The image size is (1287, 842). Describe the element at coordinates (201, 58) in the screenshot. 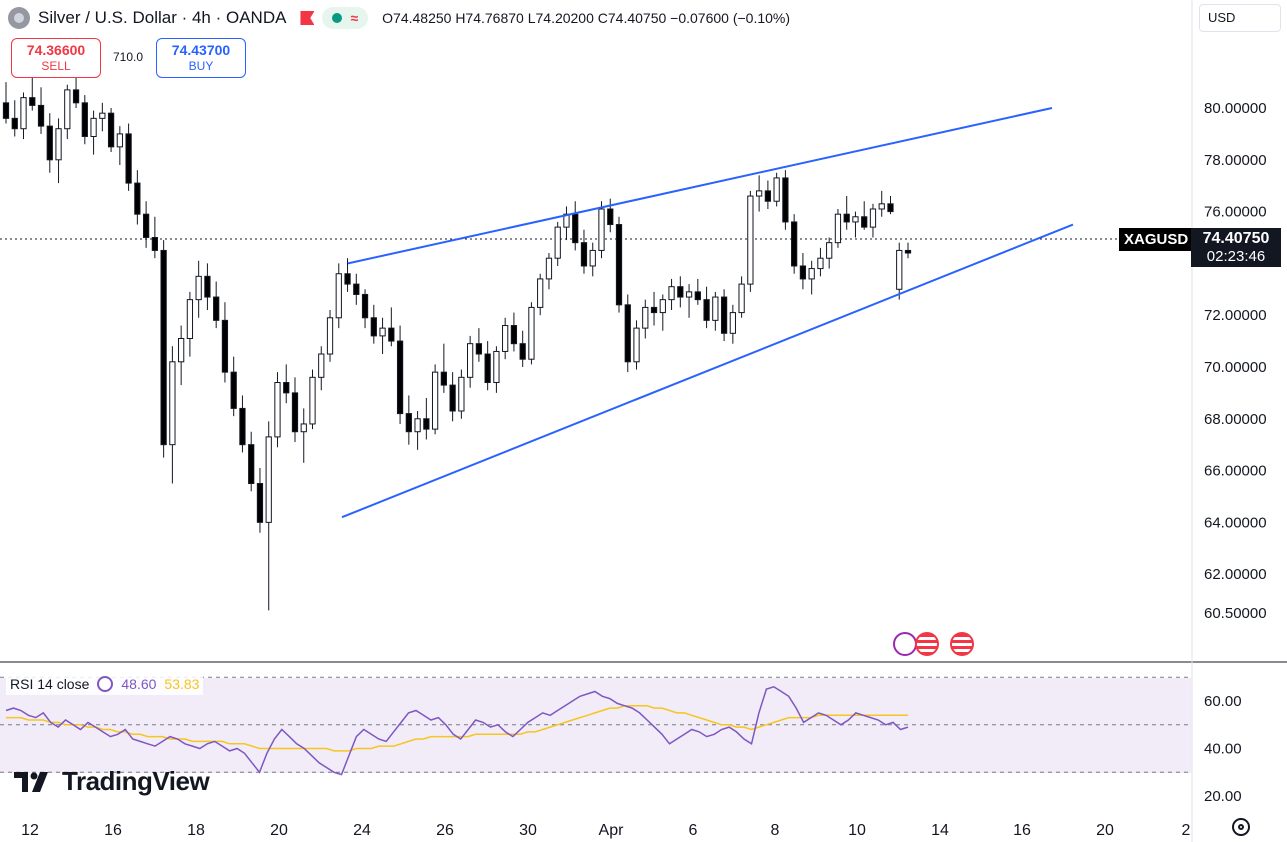

I see `buy-button: 74.43700 BUY` at that location.